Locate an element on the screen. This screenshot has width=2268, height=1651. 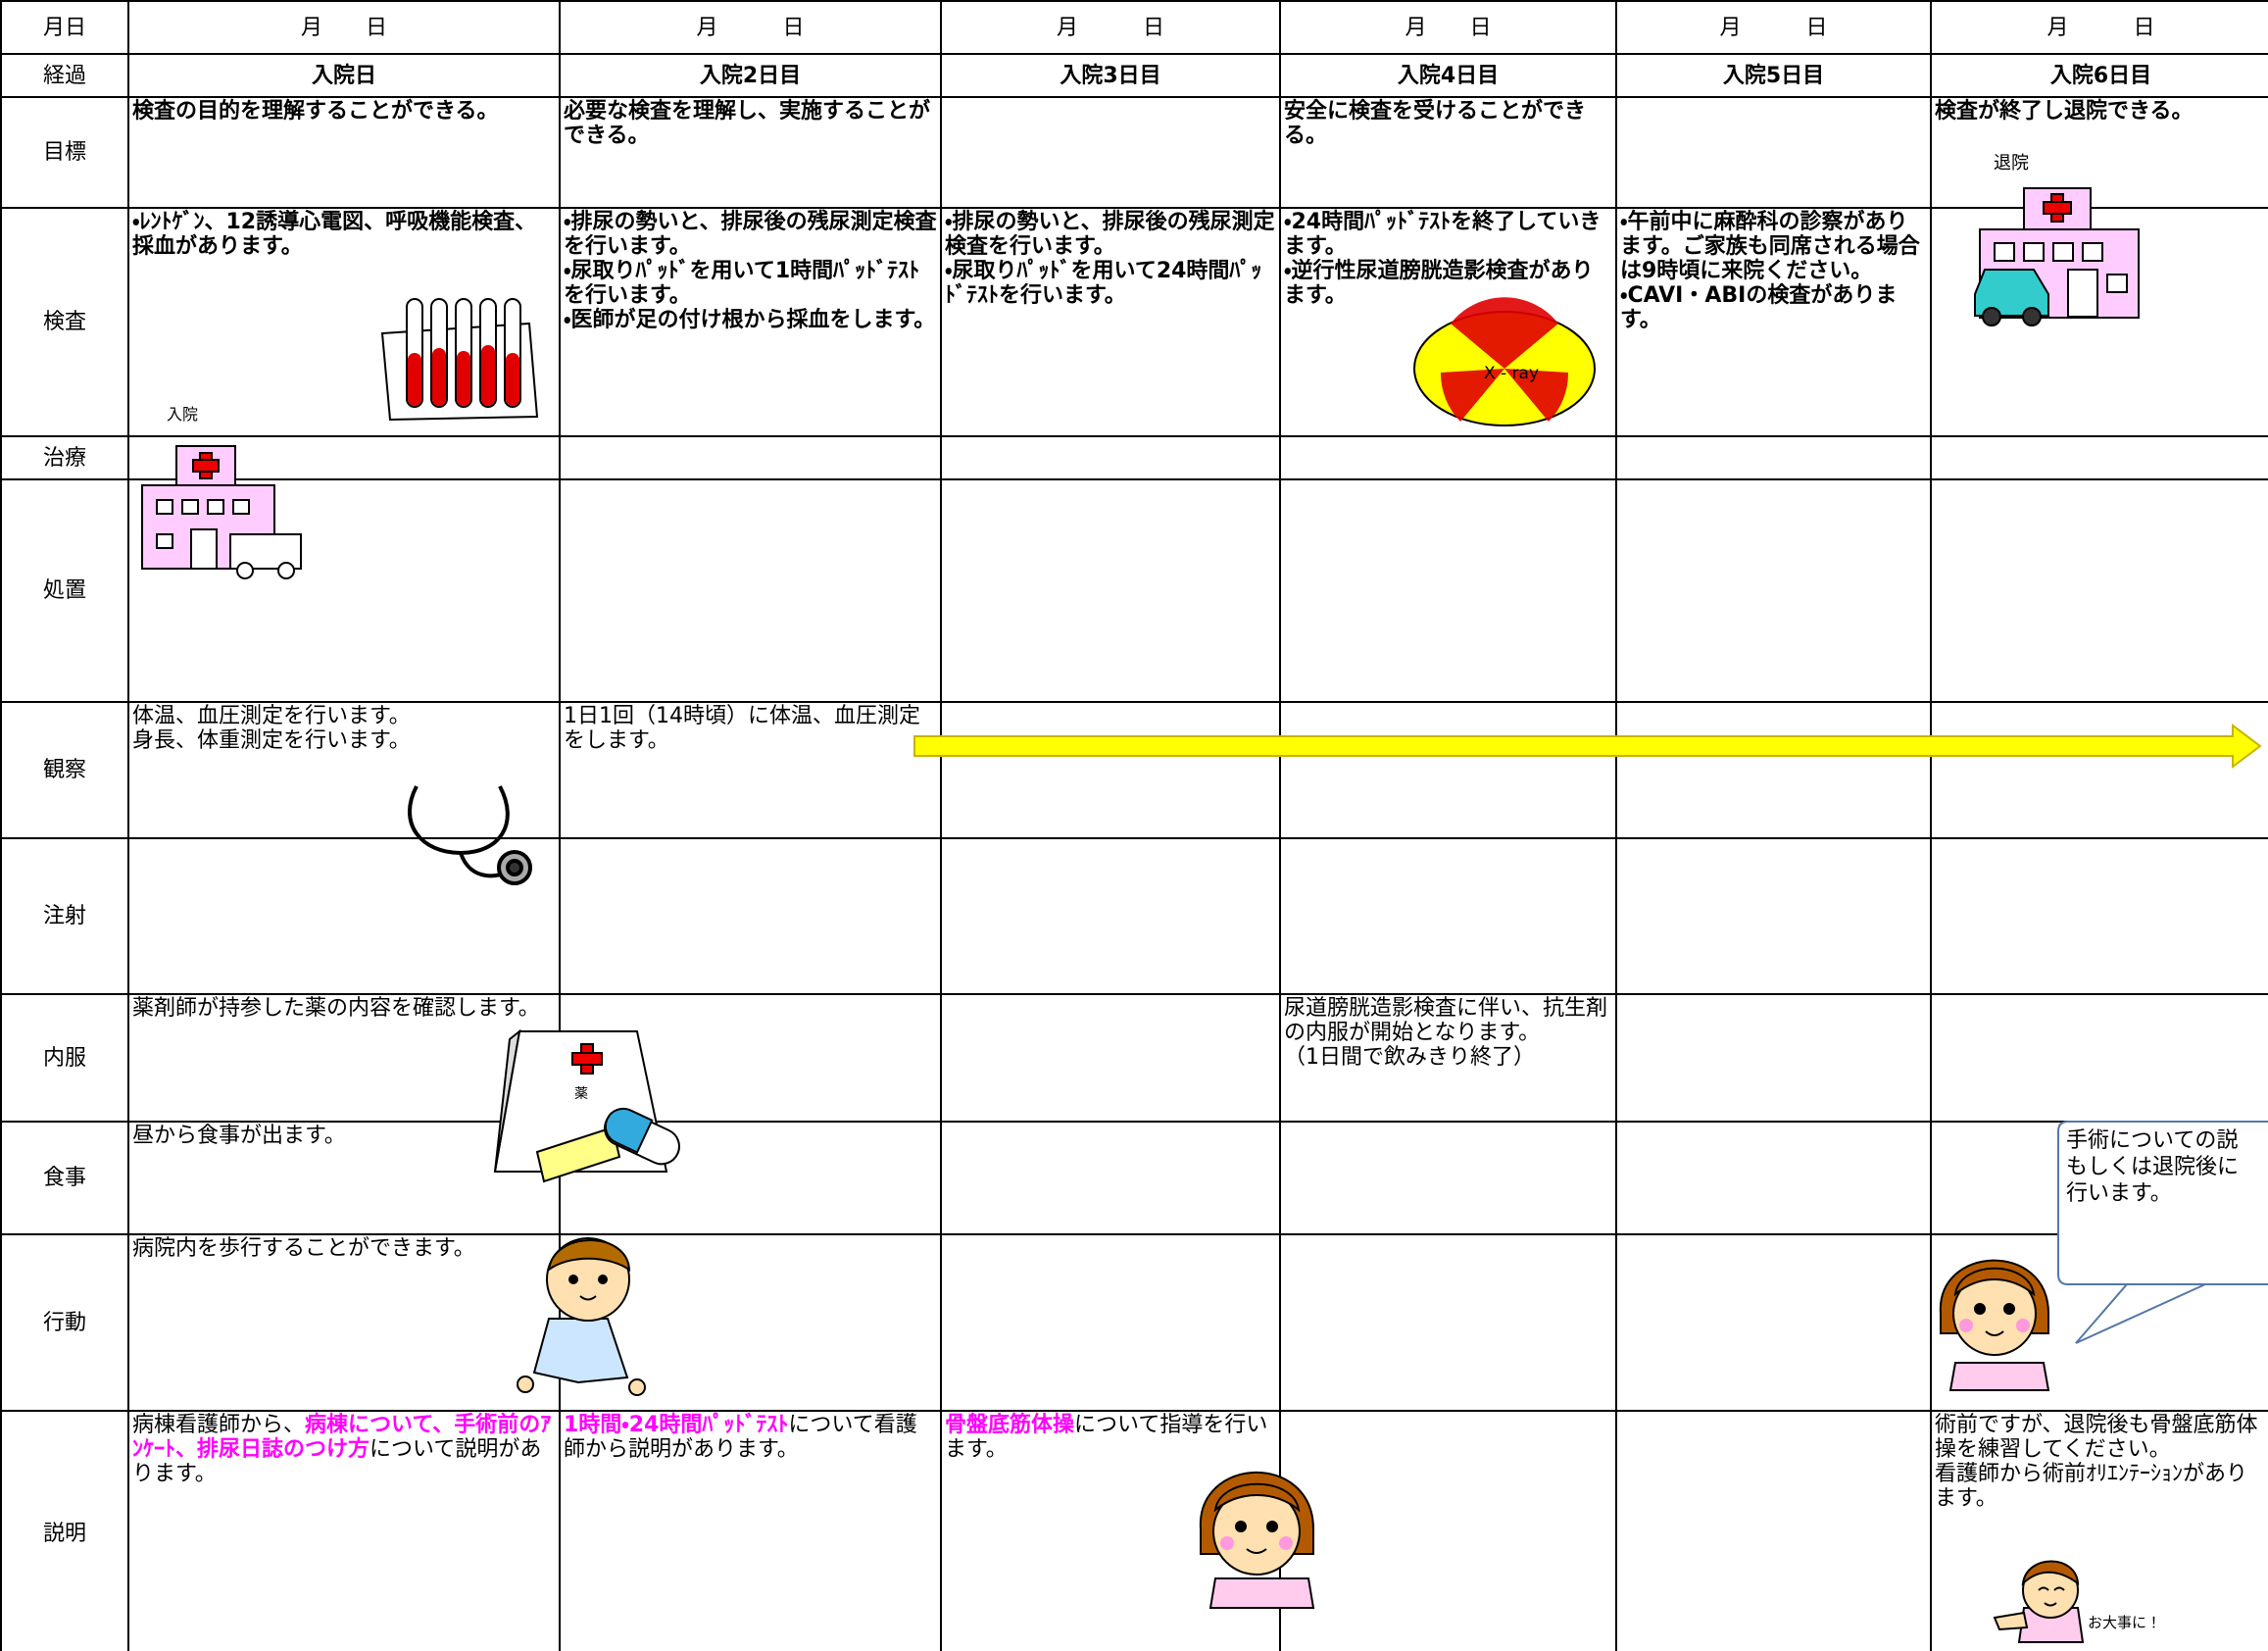
row-label: 行動 is located at coordinates (64, 1322).